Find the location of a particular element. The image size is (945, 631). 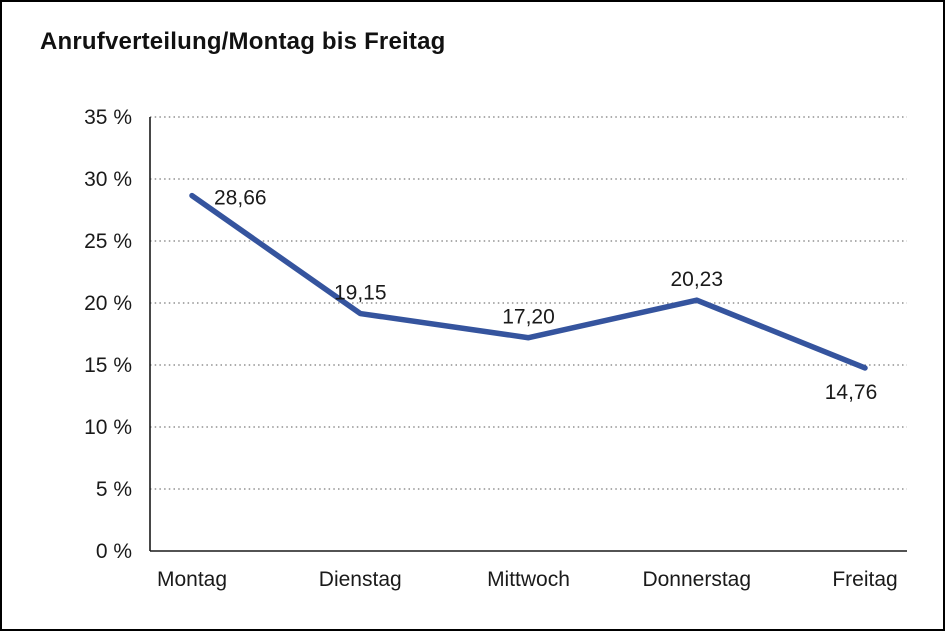

y-tick-label: 20 % is located at coordinates (108, 303).